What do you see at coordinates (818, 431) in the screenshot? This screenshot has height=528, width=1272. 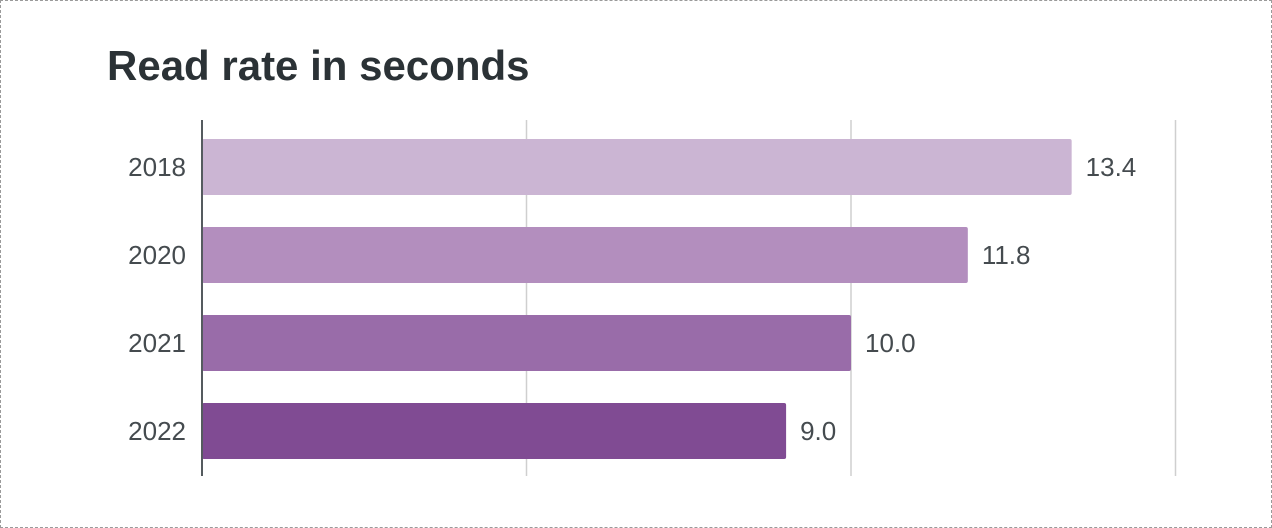 I see `value-label-2022: 9.0` at bounding box center [818, 431].